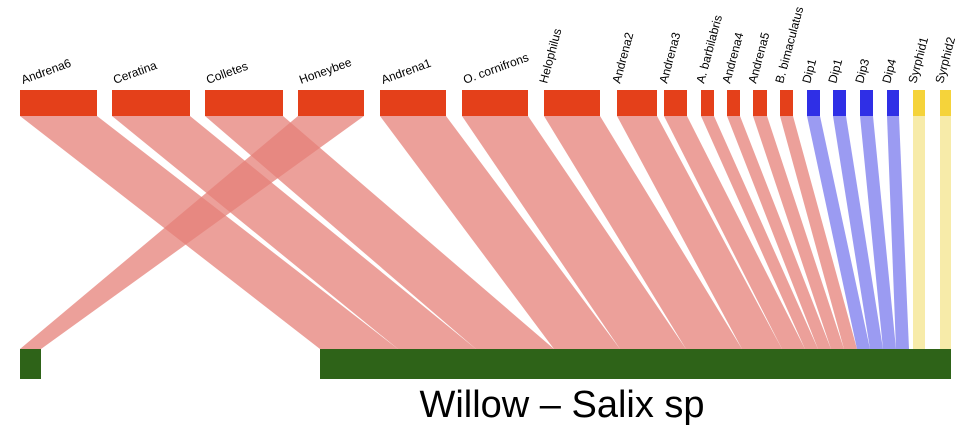 Image resolution: width=968 pixels, height=425 pixels. Describe the element at coordinates (495, 68) in the screenshot. I see `pollinator-label: O. cornifrons` at that location.